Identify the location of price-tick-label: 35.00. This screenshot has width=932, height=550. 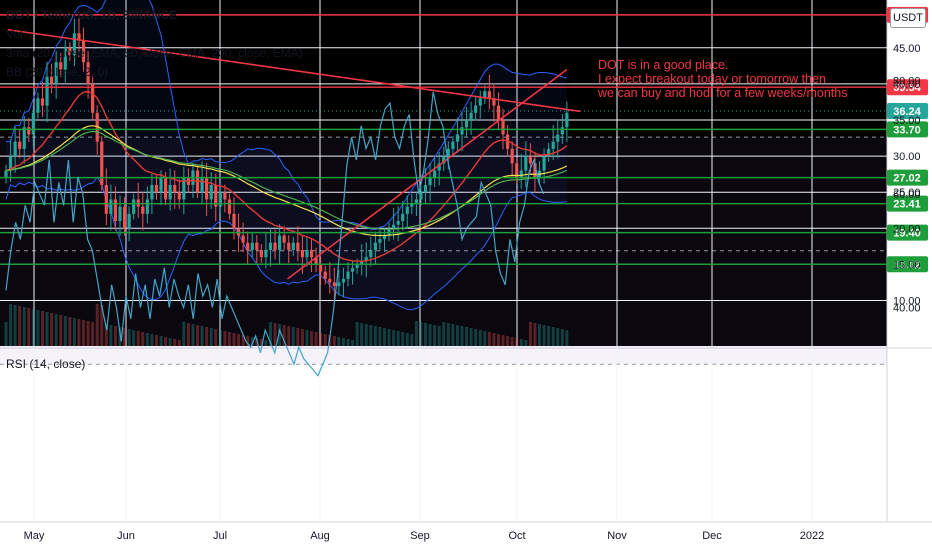
(907, 121).